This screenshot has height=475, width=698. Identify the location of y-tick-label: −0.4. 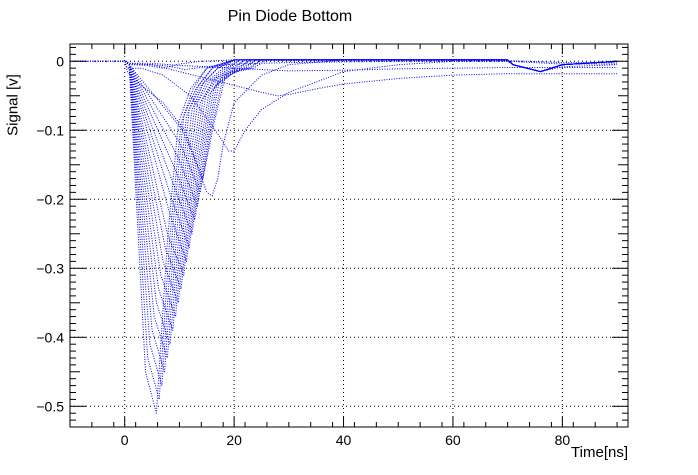
(50, 337).